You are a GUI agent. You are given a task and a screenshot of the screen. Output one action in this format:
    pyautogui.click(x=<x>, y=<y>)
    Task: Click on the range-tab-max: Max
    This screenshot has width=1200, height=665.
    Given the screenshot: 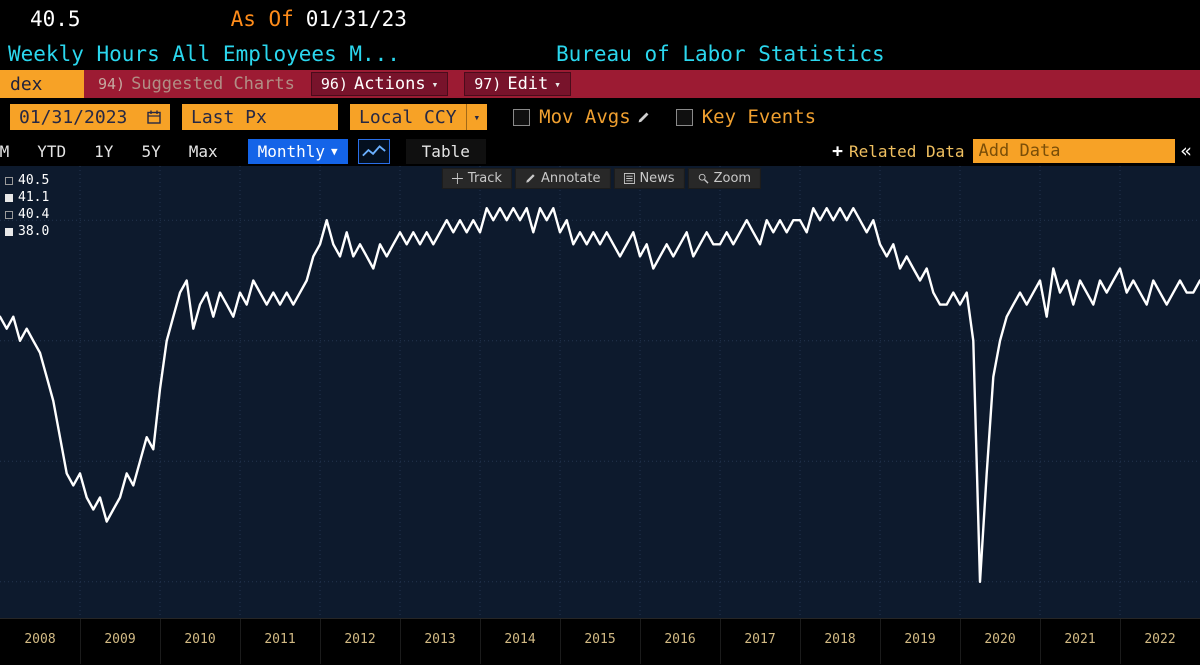 What is the action you would take?
    pyautogui.click(x=203, y=151)
    